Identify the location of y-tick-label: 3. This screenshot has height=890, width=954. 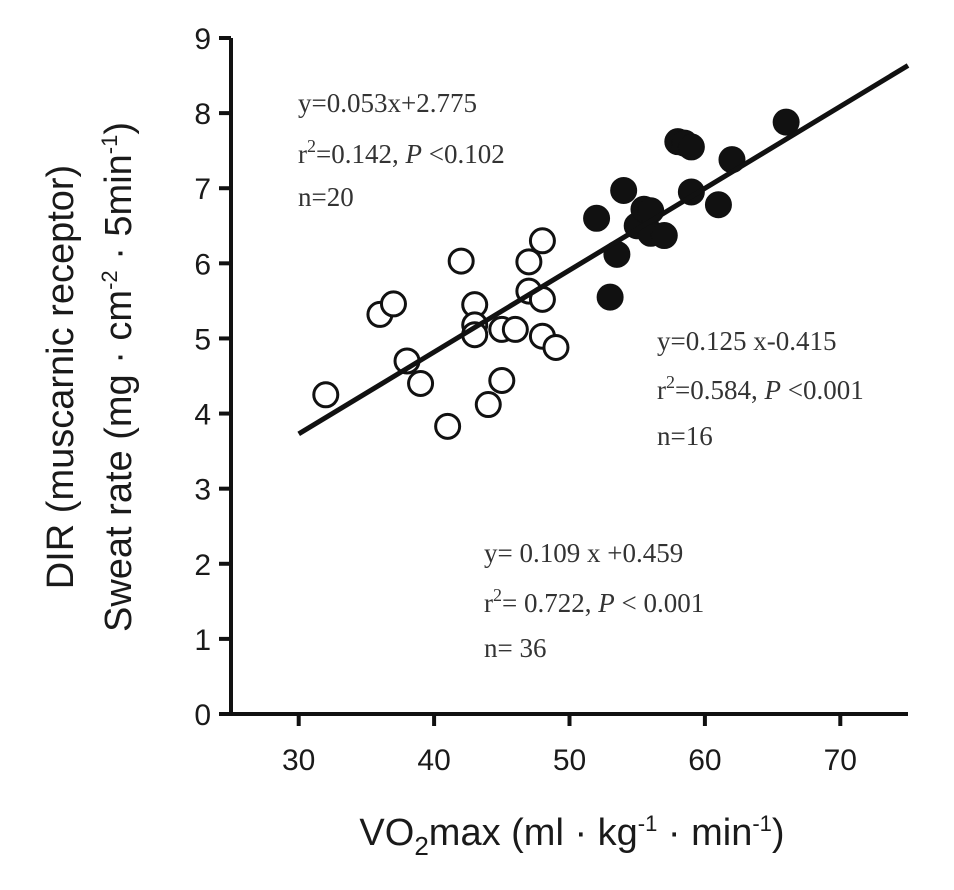
(202, 490).